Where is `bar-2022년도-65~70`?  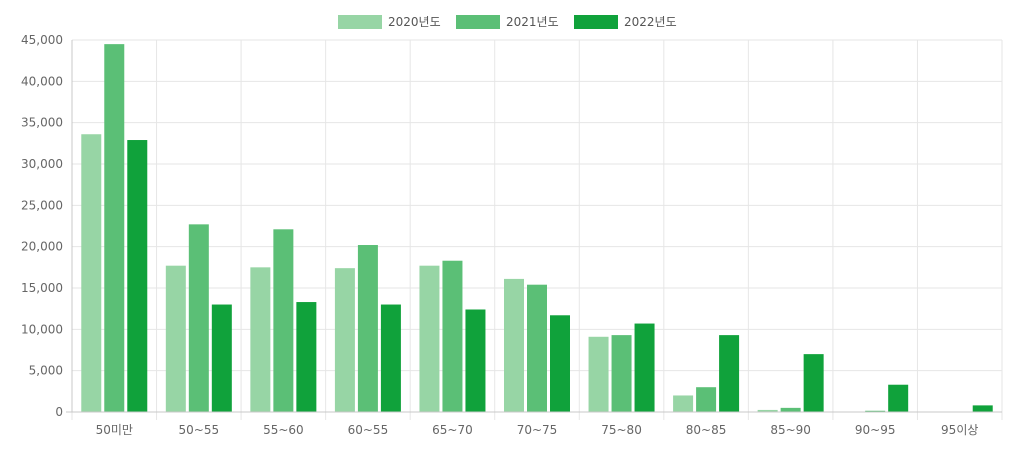
bar-2022년도-65~70 is located at coordinates (475, 360).